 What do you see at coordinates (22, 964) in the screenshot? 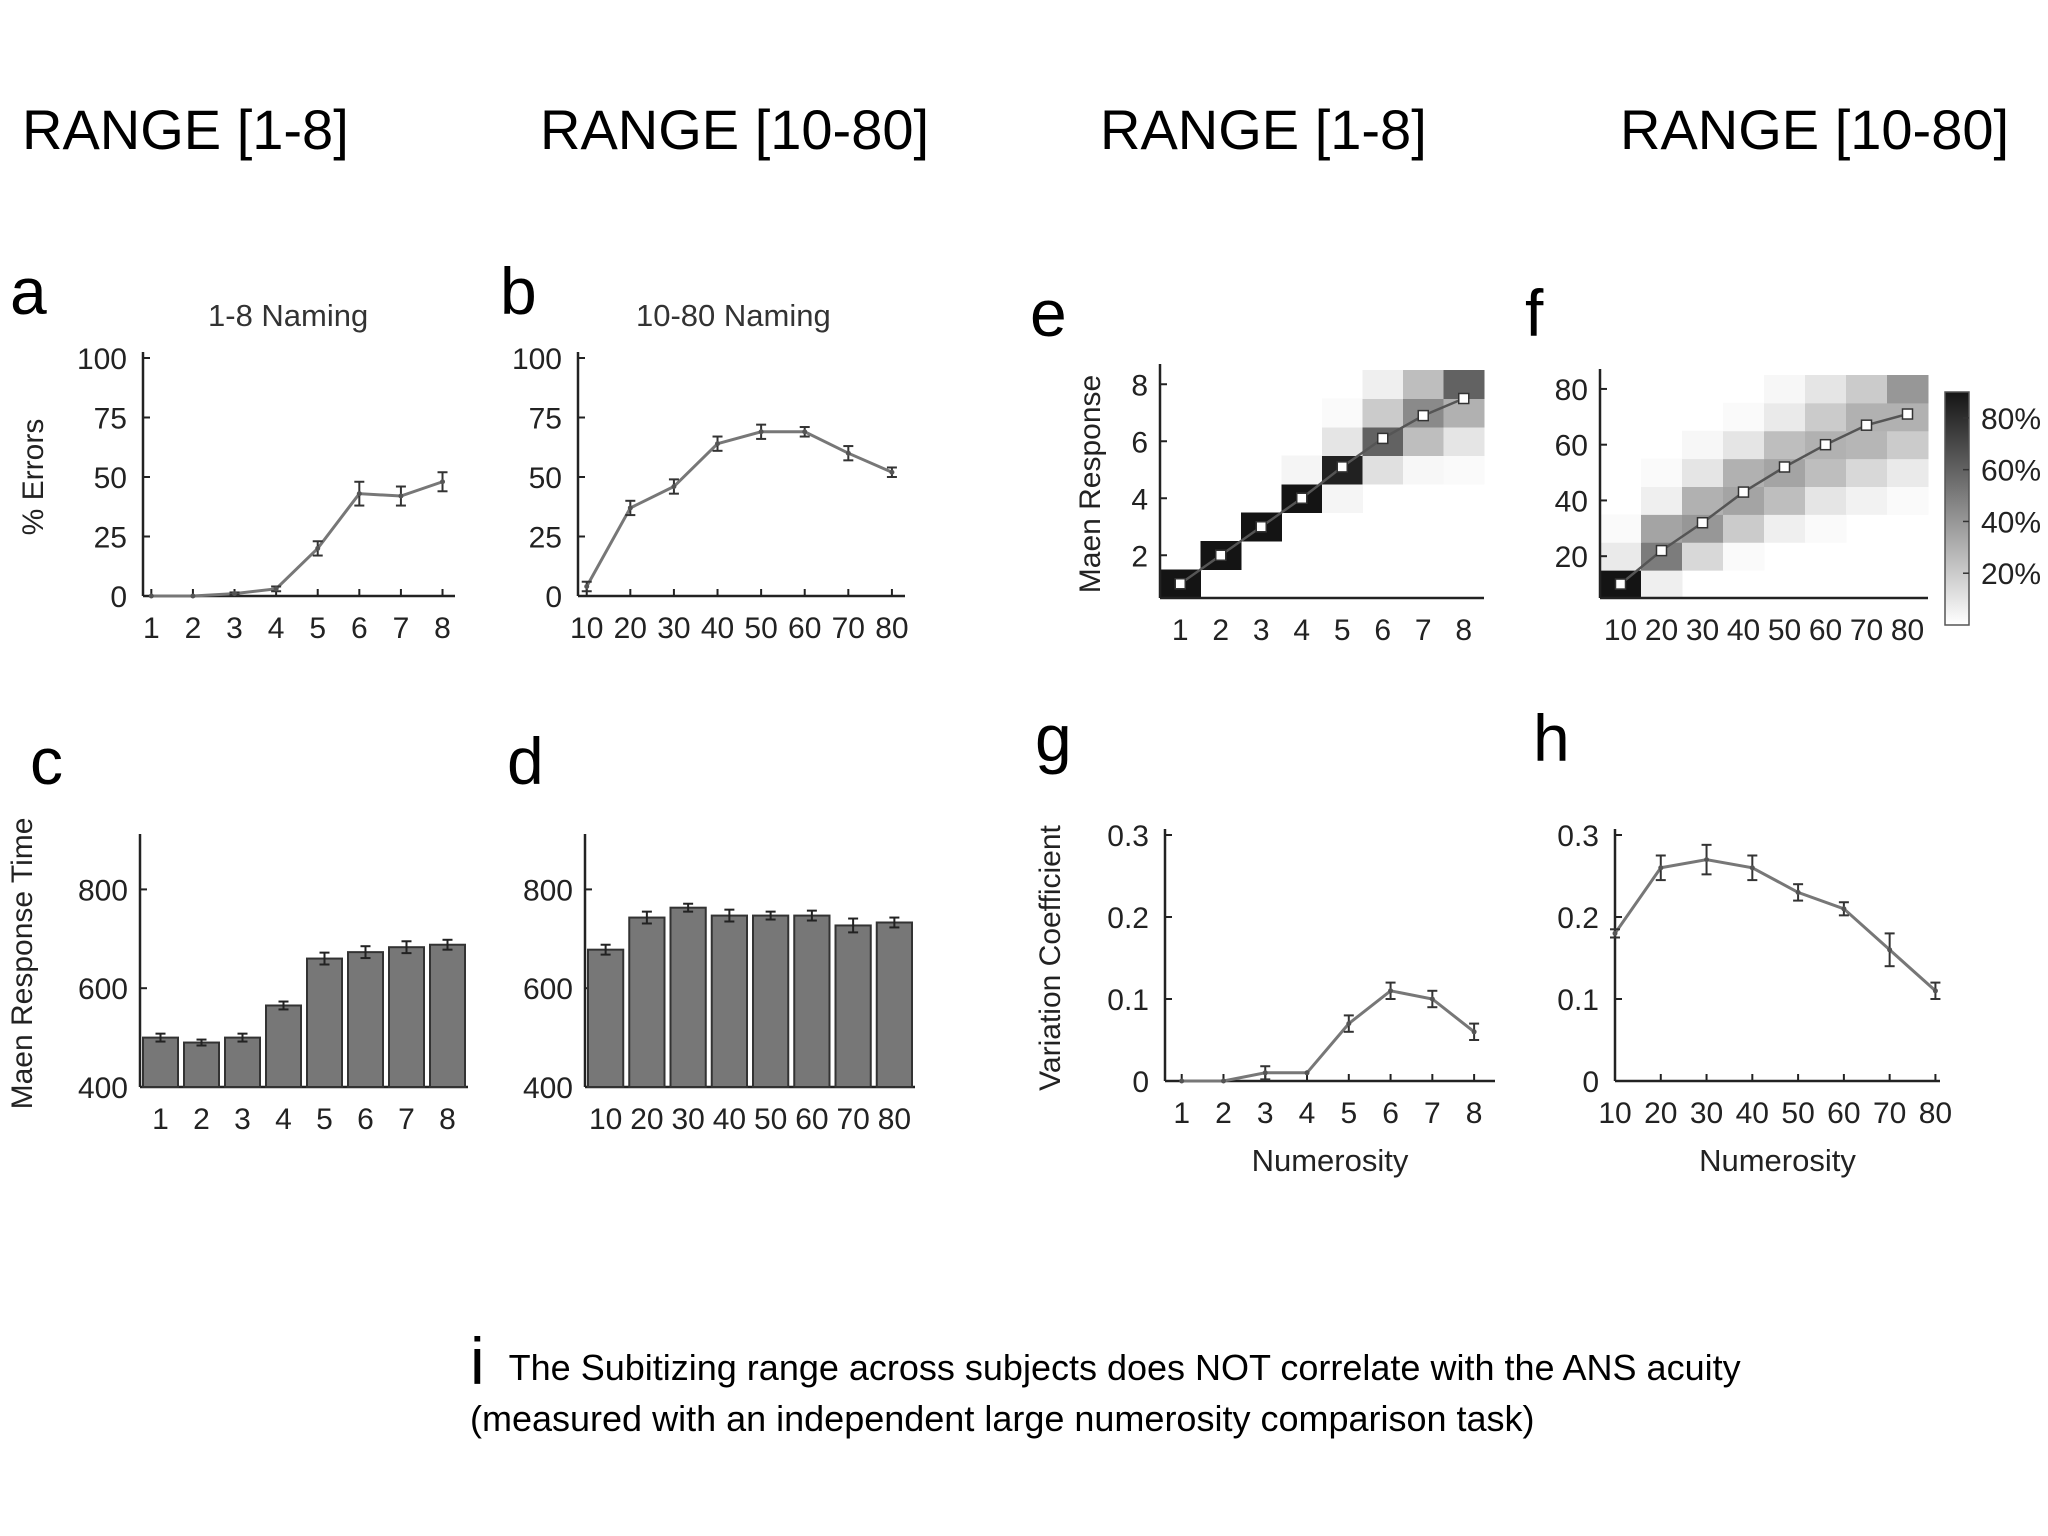
I see `y-axis-label: Maen Response Time` at bounding box center [22, 964].